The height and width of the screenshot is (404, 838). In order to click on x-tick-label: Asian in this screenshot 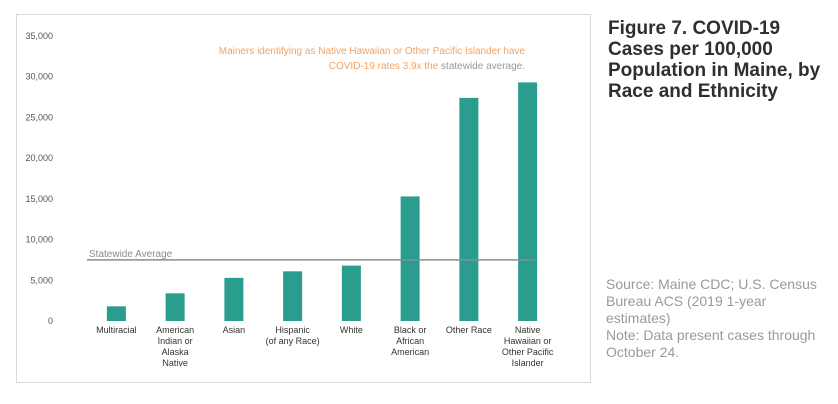, I will do `click(234, 330)`.